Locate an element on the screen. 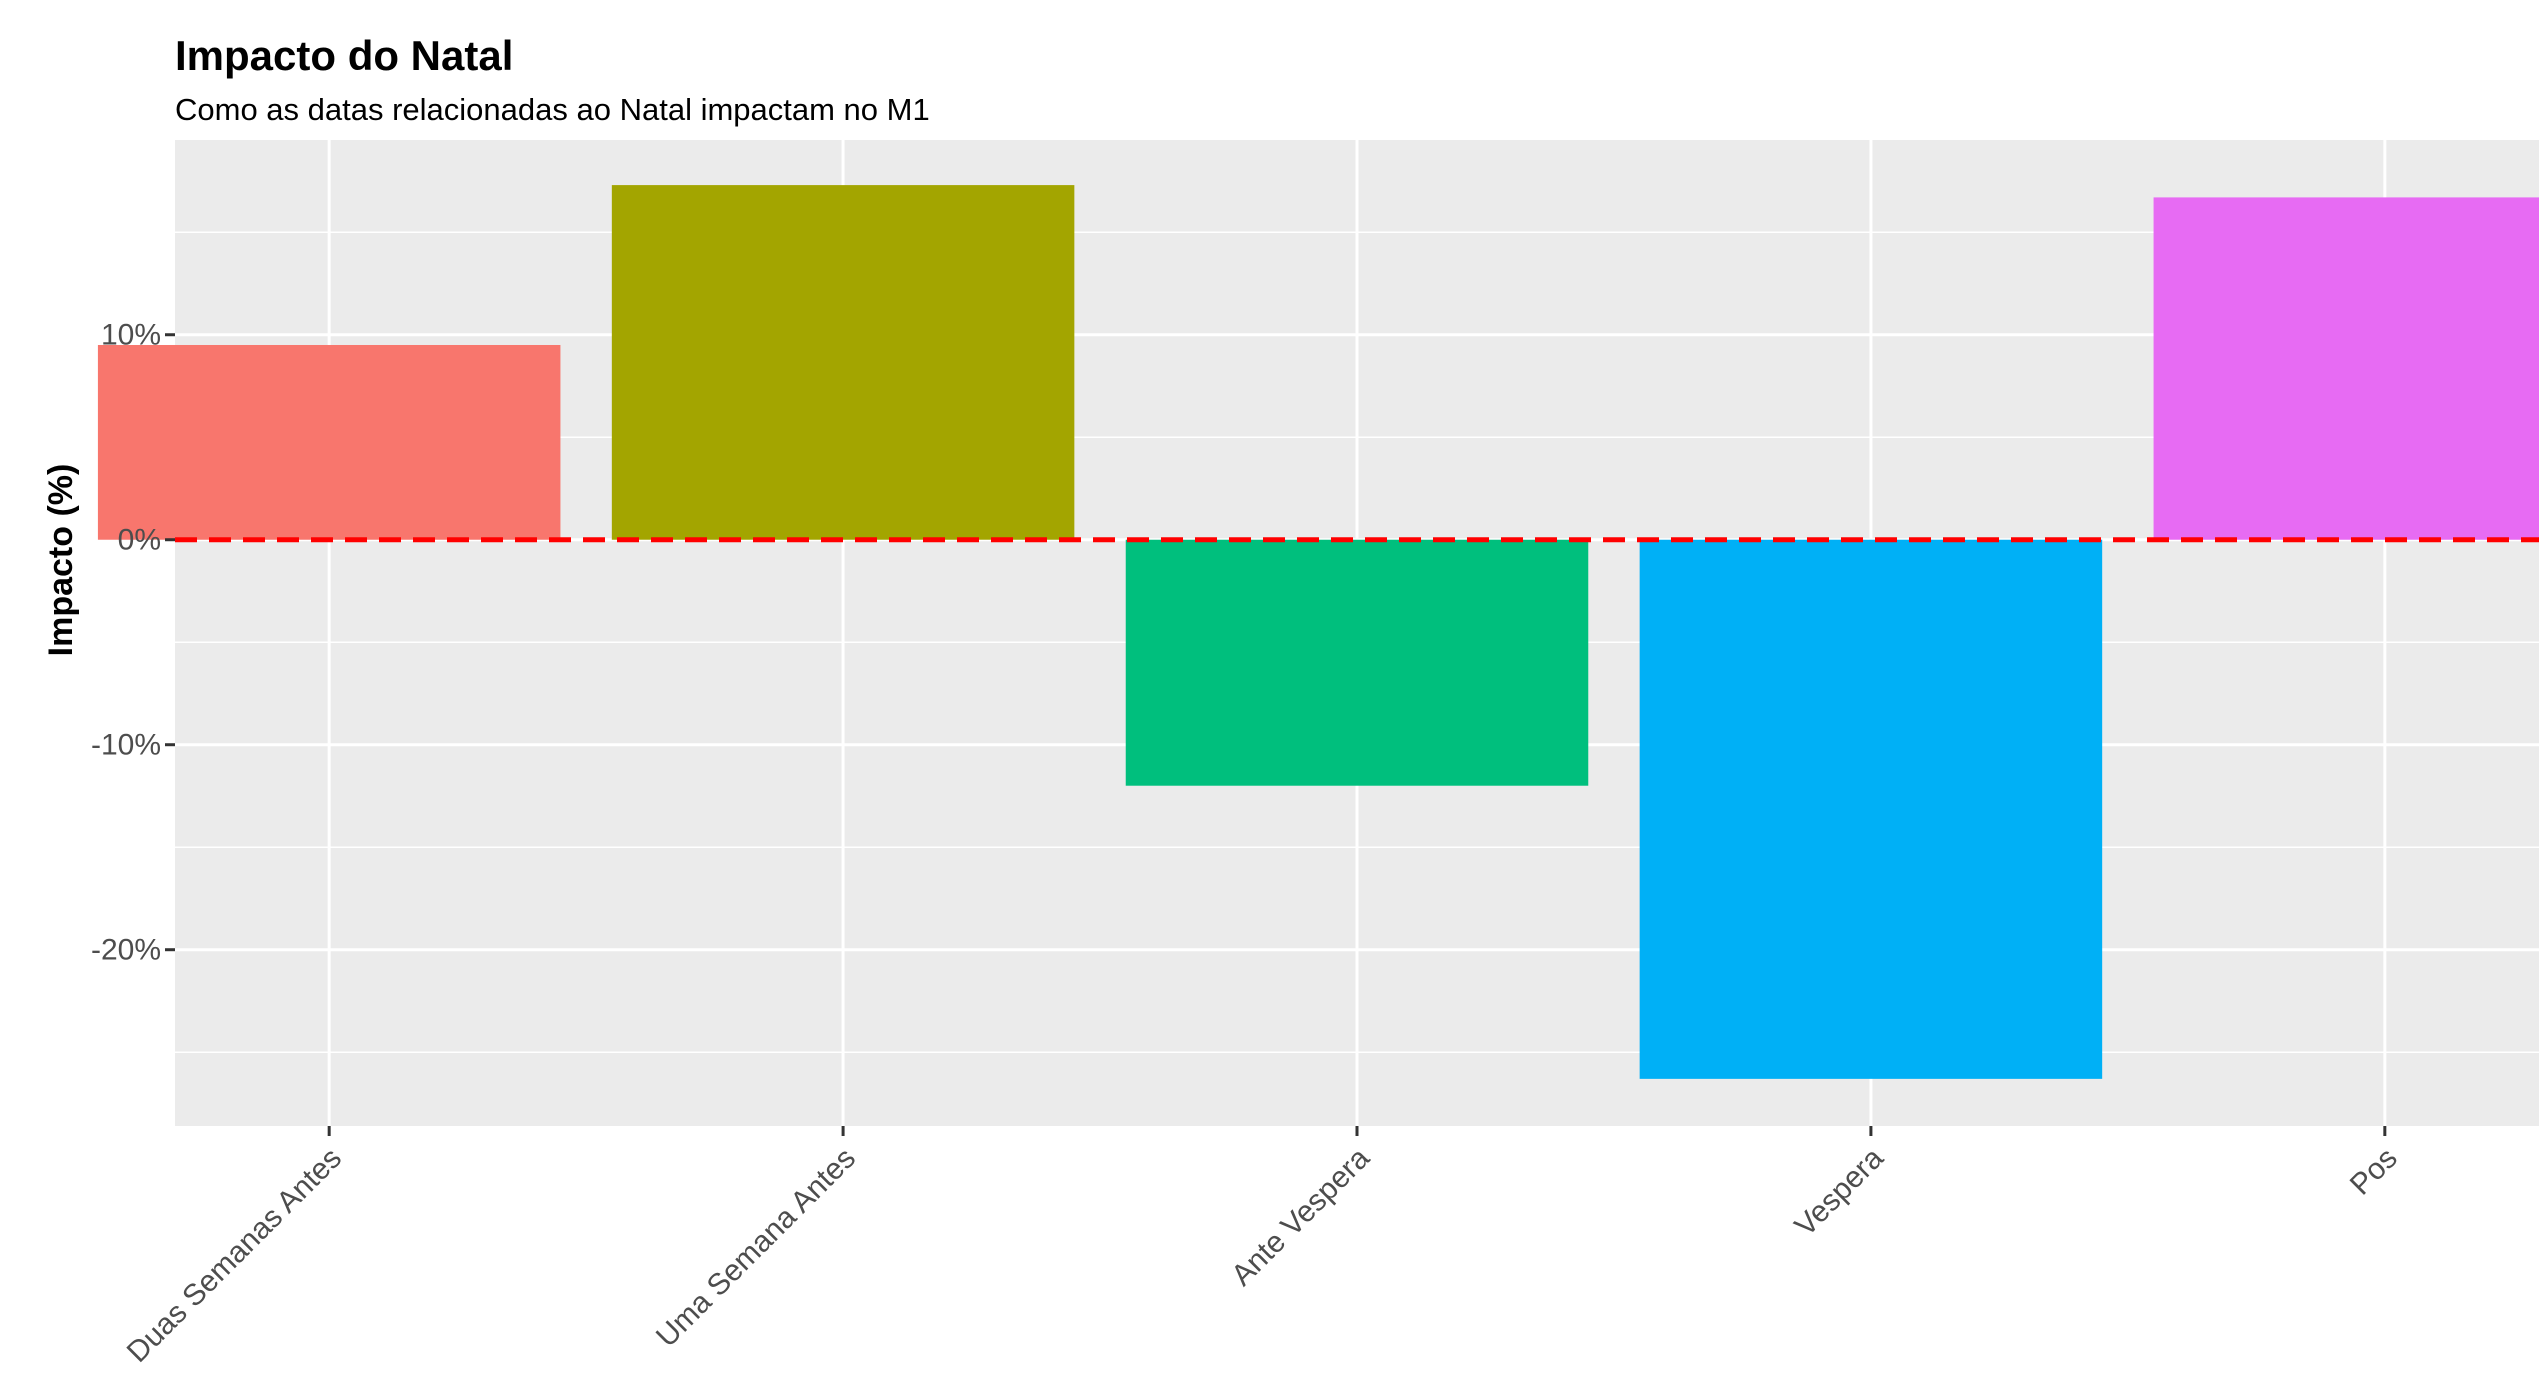 This screenshot has height=1382, width=2539. x-tick-label: Ante Vespera is located at coordinates (1300, 1216).